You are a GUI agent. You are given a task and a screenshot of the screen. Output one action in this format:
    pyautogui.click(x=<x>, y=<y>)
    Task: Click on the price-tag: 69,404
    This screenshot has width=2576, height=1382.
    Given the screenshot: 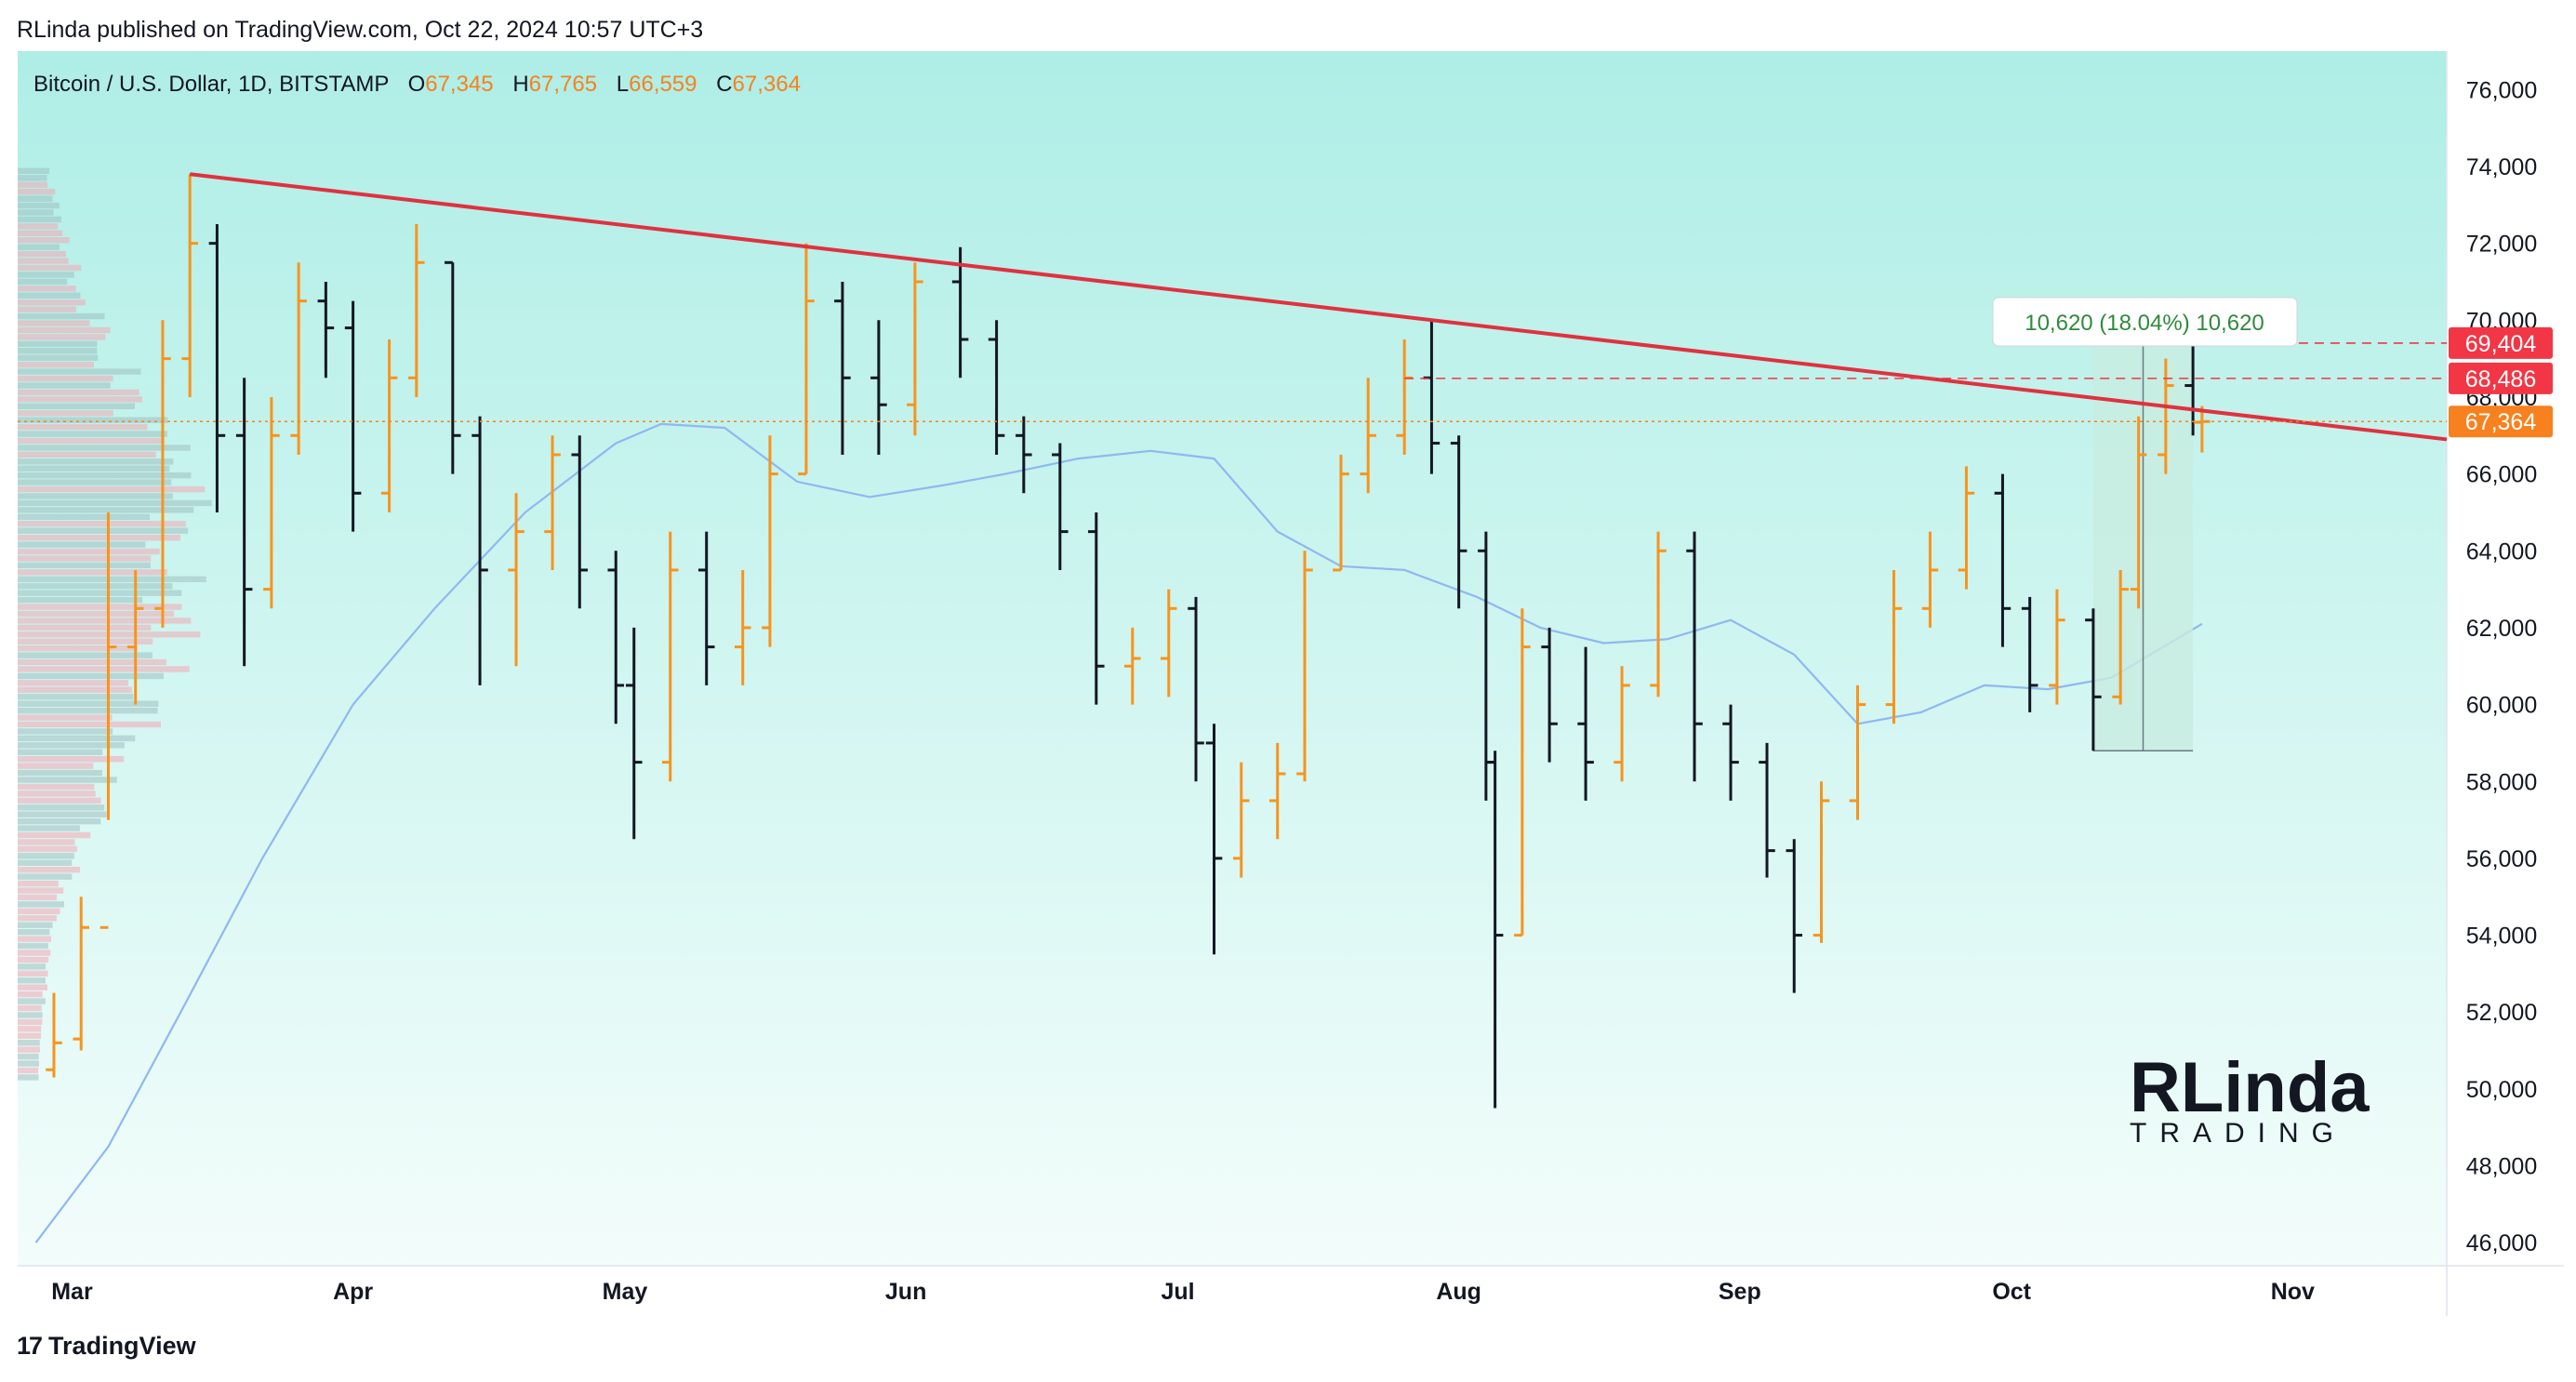 What is the action you would take?
    pyautogui.click(x=2501, y=343)
    